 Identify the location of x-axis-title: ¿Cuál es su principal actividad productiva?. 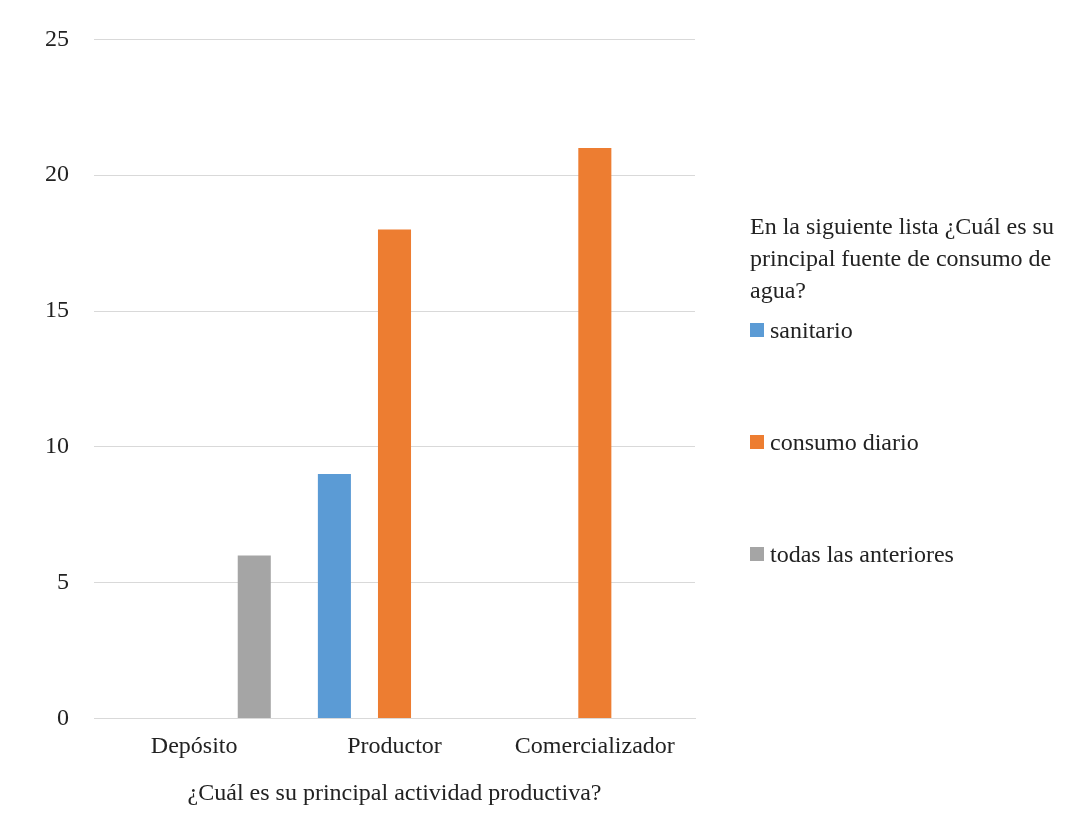
(394, 791).